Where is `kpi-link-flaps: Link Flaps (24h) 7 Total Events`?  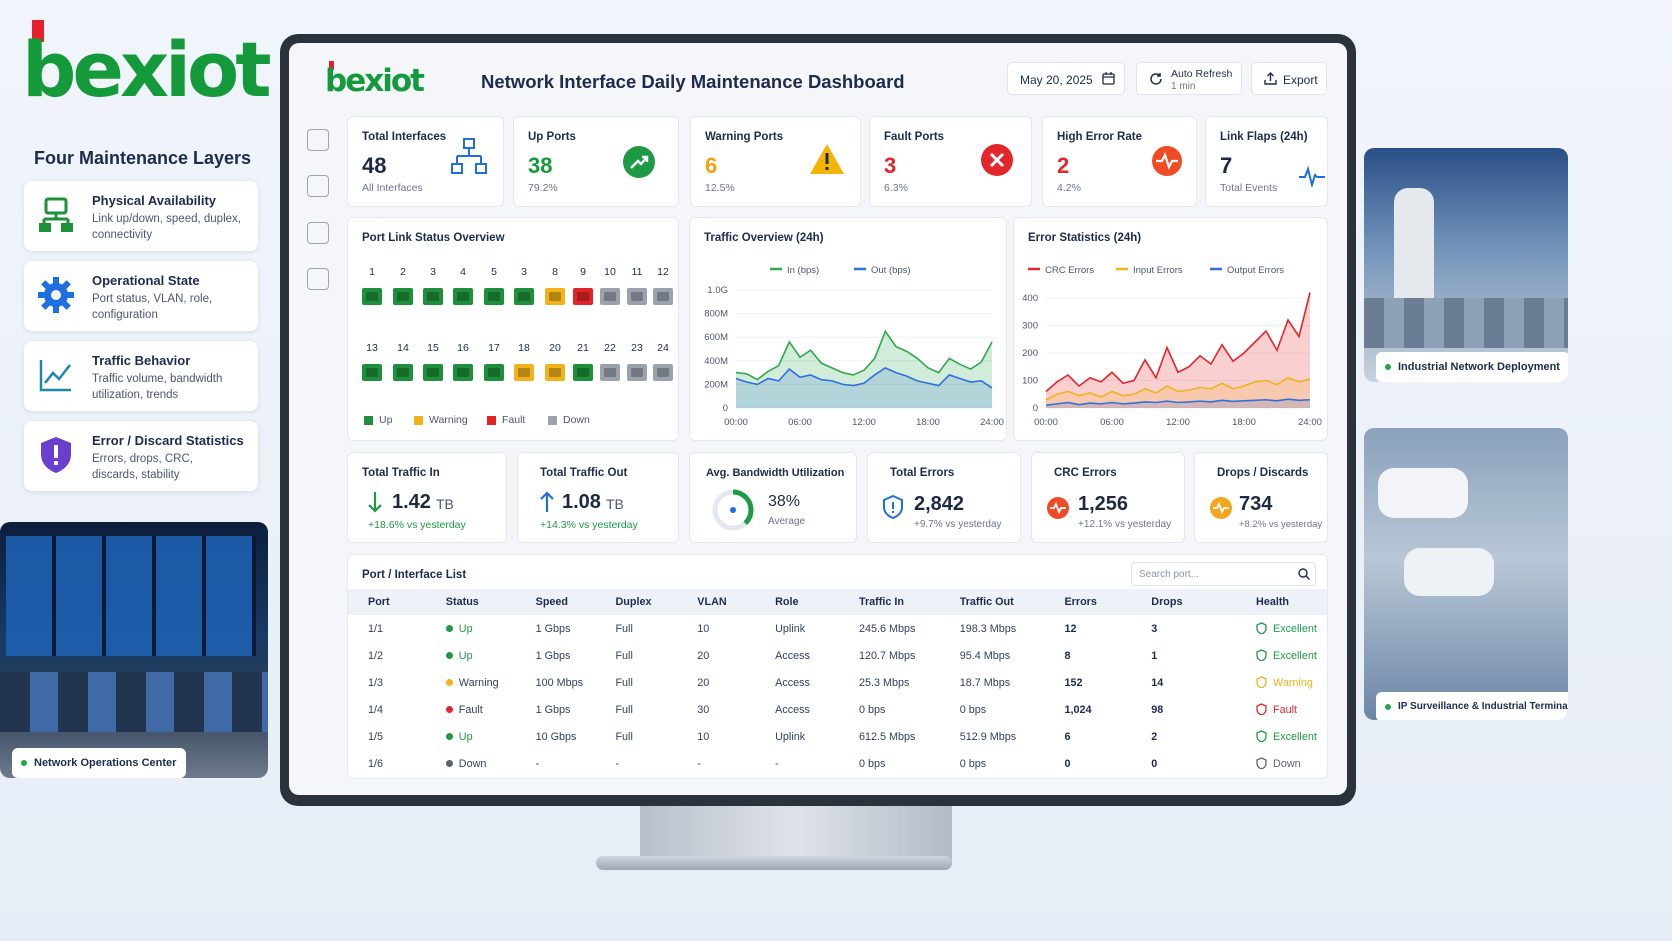 kpi-link-flaps: Link Flaps (24h) 7 Total Events is located at coordinates (1266, 161).